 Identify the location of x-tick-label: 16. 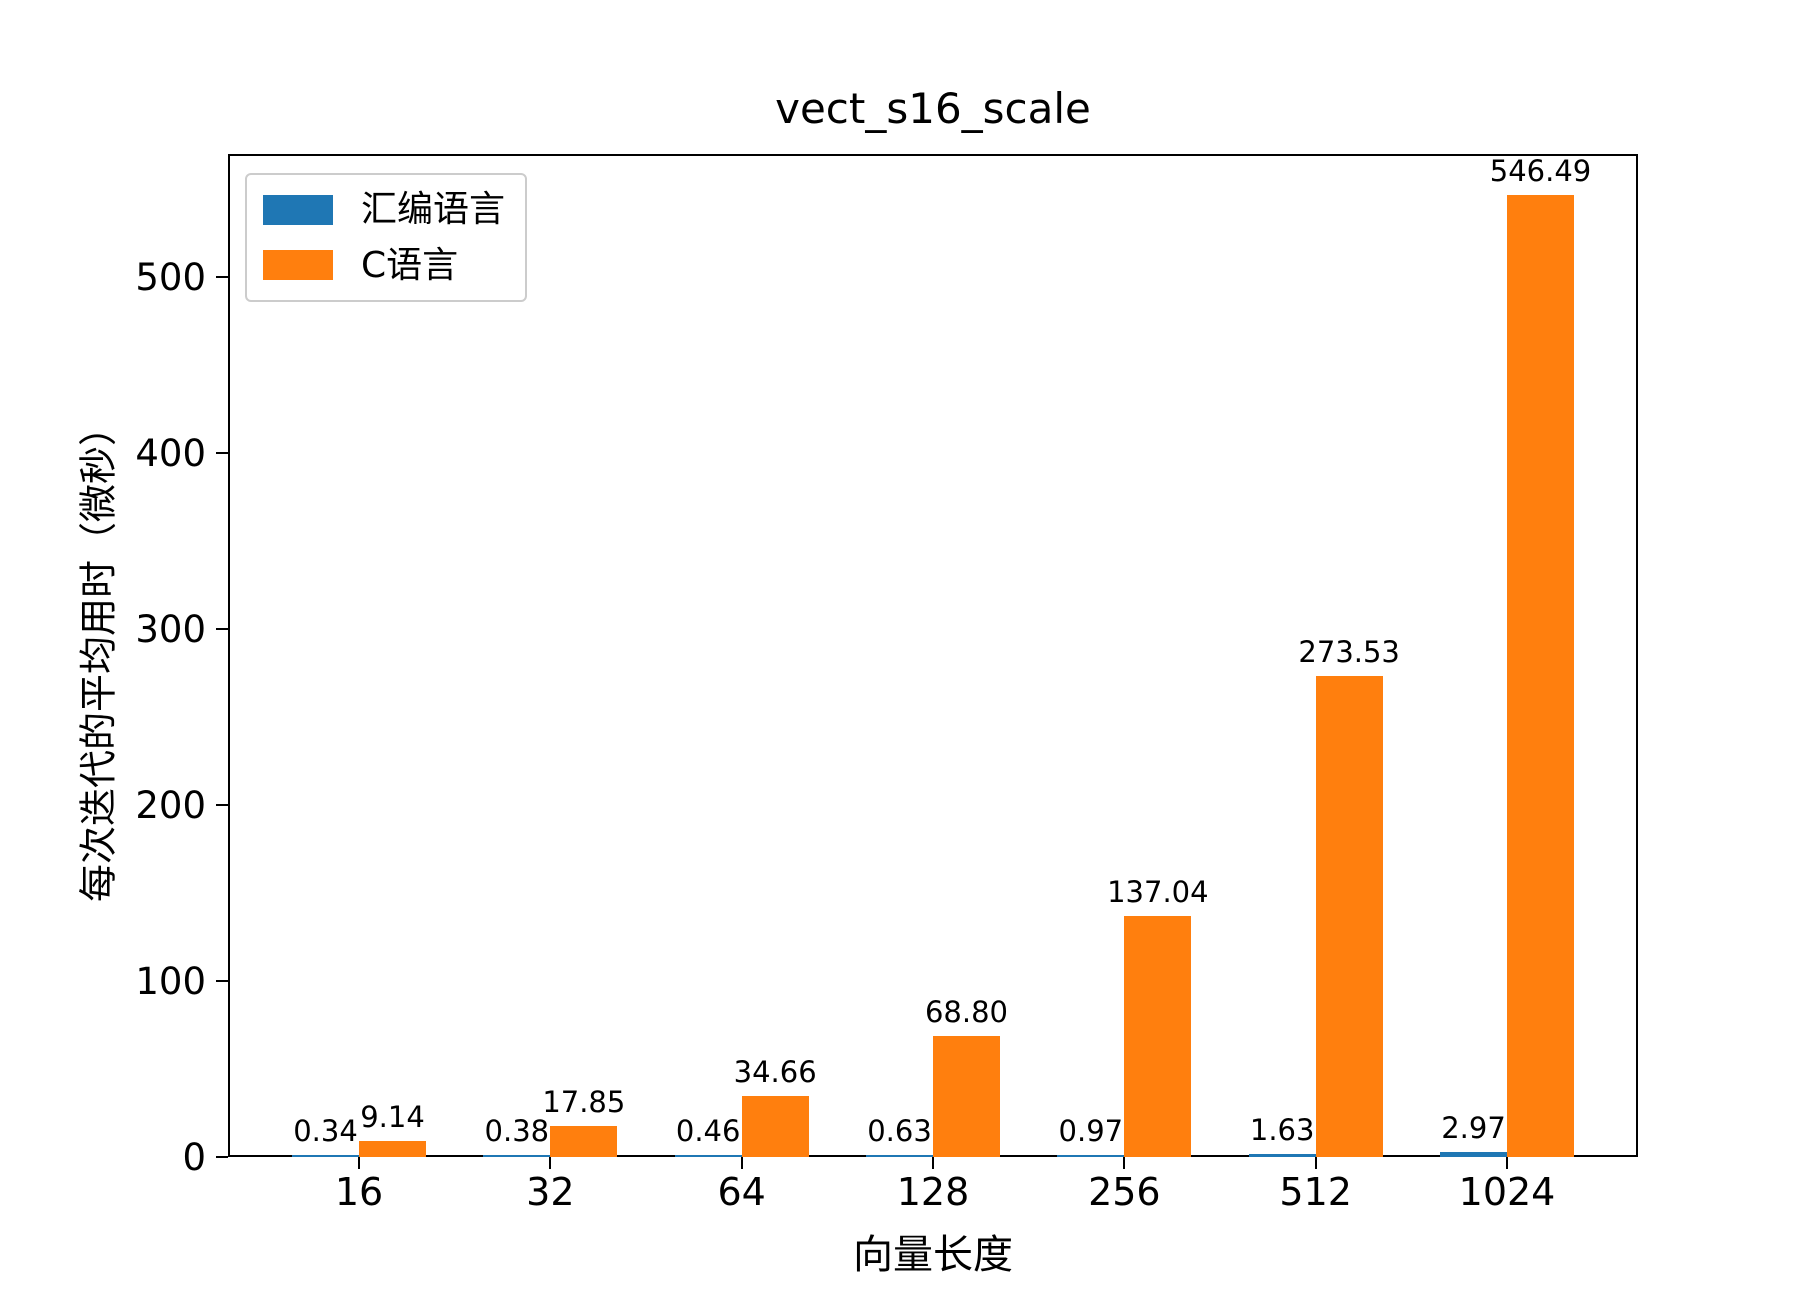
(359, 1192).